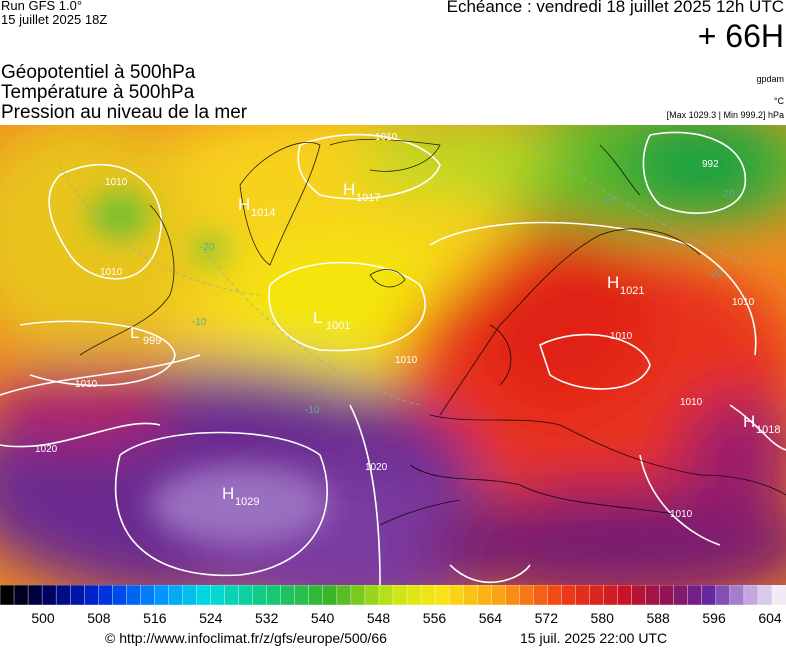 Image resolution: width=786 pixels, height=648 pixels. What do you see at coordinates (603, 617) in the screenshot?
I see `colorbar-label: 580` at bounding box center [603, 617].